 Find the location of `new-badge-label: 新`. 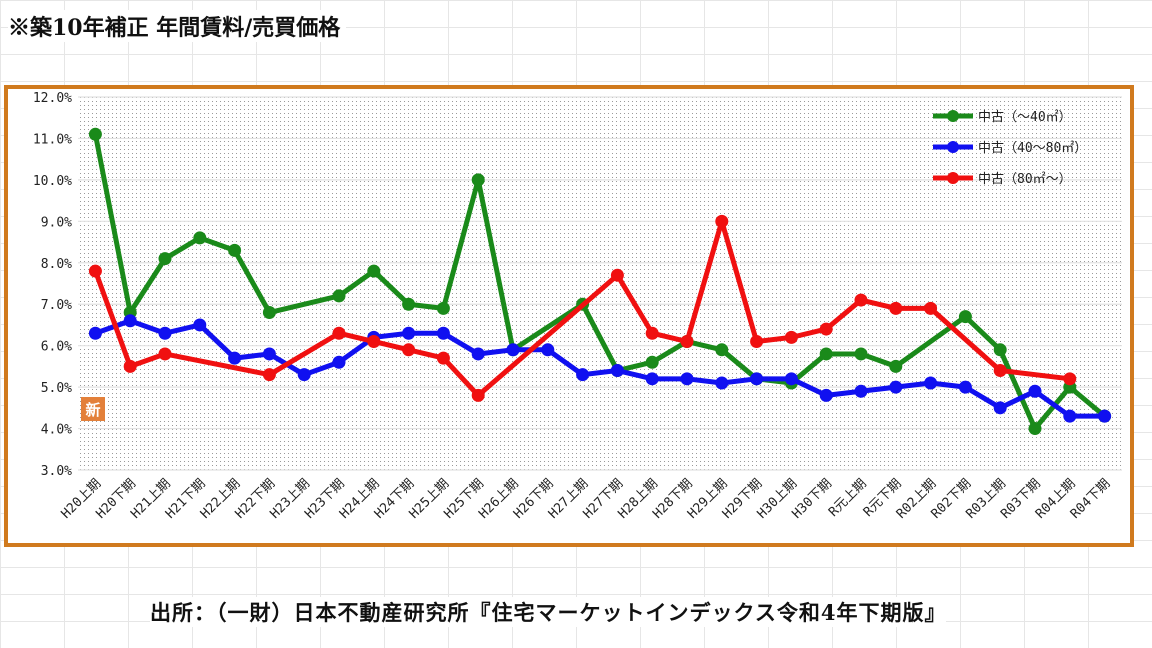

new-badge-label: 新 is located at coordinates (92, 410).